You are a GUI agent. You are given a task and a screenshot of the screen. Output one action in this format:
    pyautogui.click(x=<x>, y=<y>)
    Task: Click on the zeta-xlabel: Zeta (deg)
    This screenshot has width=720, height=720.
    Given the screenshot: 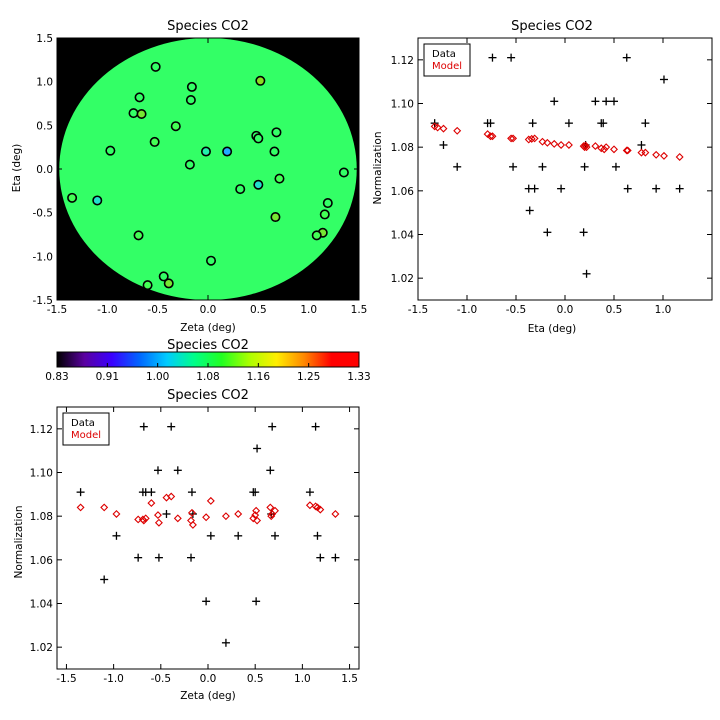 What is the action you would take?
    pyautogui.click(x=208, y=696)
    